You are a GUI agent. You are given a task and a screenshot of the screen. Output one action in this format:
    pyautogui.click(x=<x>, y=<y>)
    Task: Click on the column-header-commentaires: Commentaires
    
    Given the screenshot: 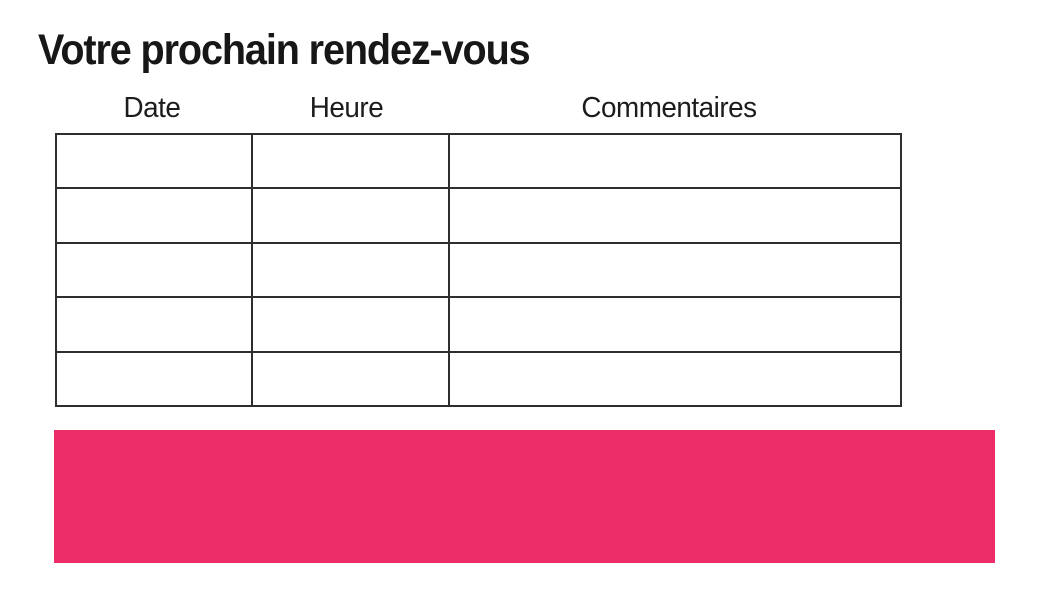 What is the action you would take?
    pyautogui.click(x=669, y=108)
    